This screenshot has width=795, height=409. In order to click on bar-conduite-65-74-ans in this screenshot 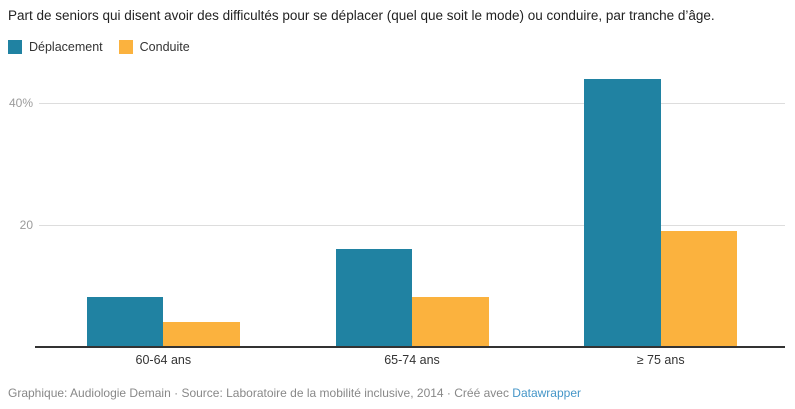, I will do `click(450, 321)`.